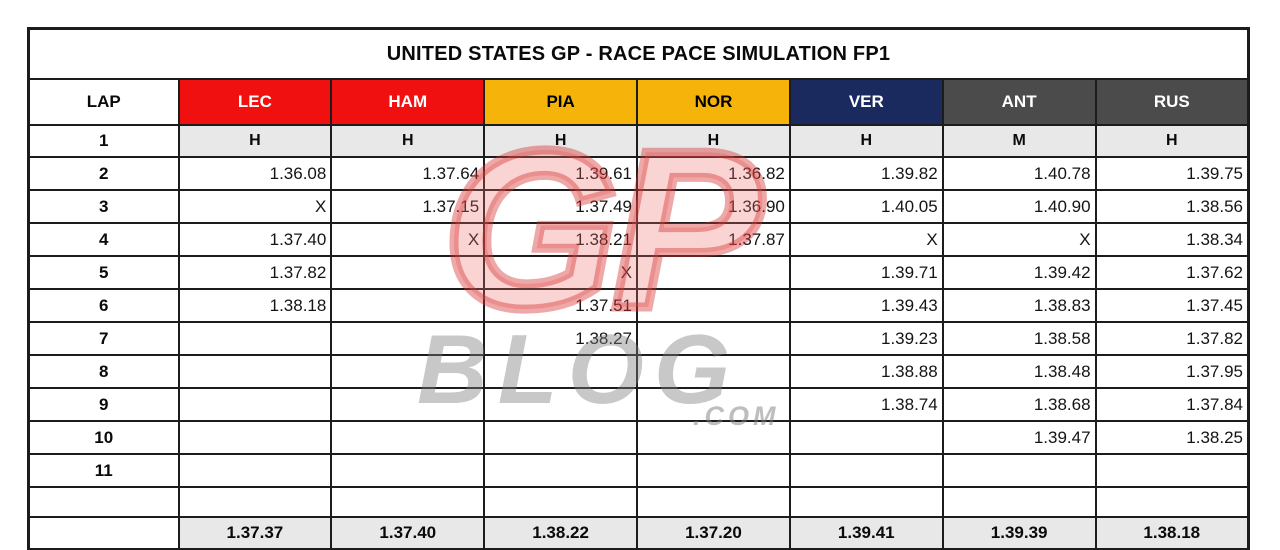  Describe the element at coordinates (408, 239) in the screenshot. I see `time-cell-ham: X` at that location.